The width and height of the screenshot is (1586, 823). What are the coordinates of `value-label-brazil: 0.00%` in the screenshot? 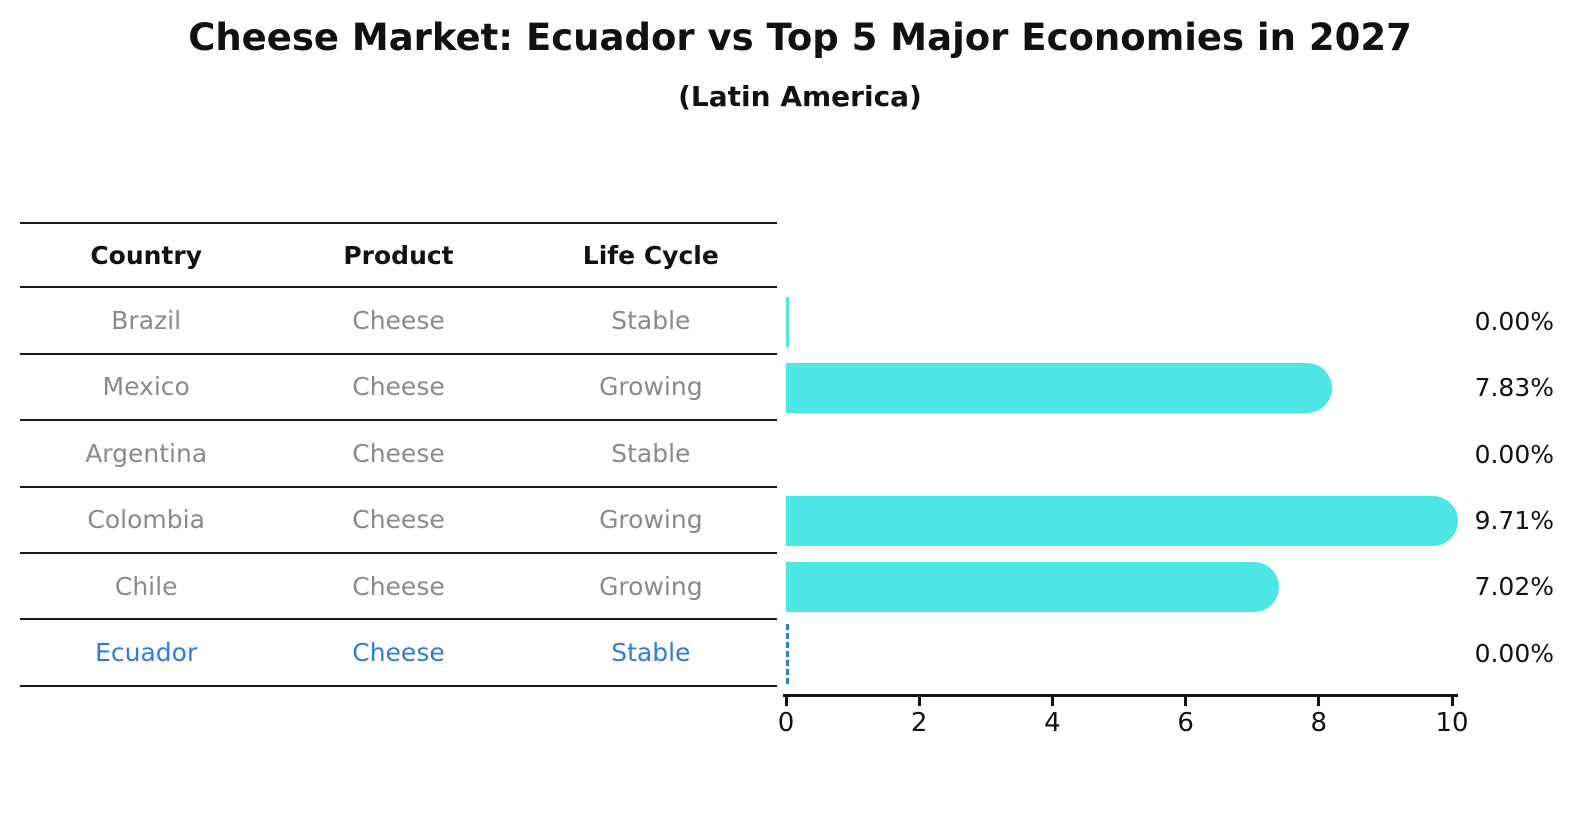 It's located at (1514, 321).